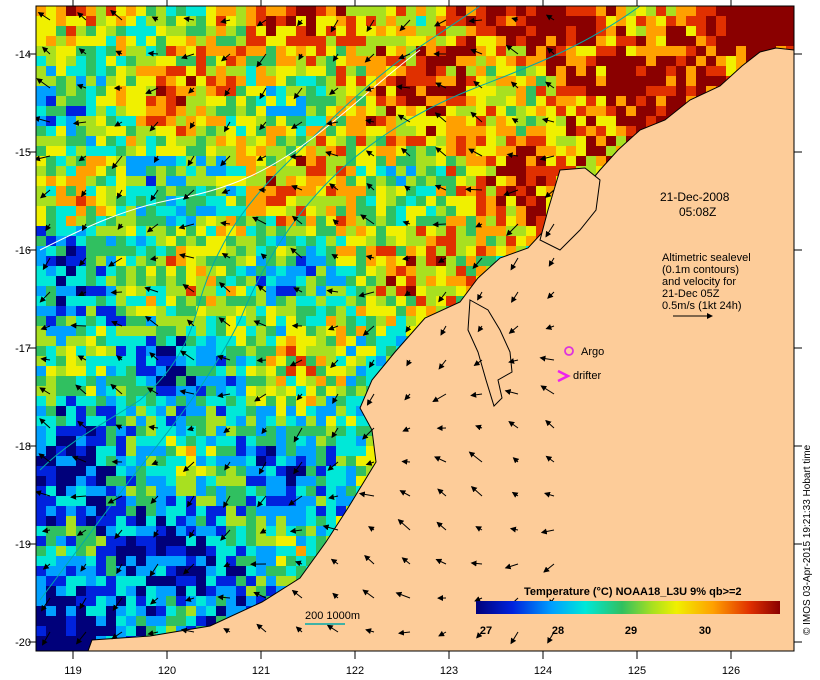  I want to click on velocity-arrow-icon, so click(227, 127).